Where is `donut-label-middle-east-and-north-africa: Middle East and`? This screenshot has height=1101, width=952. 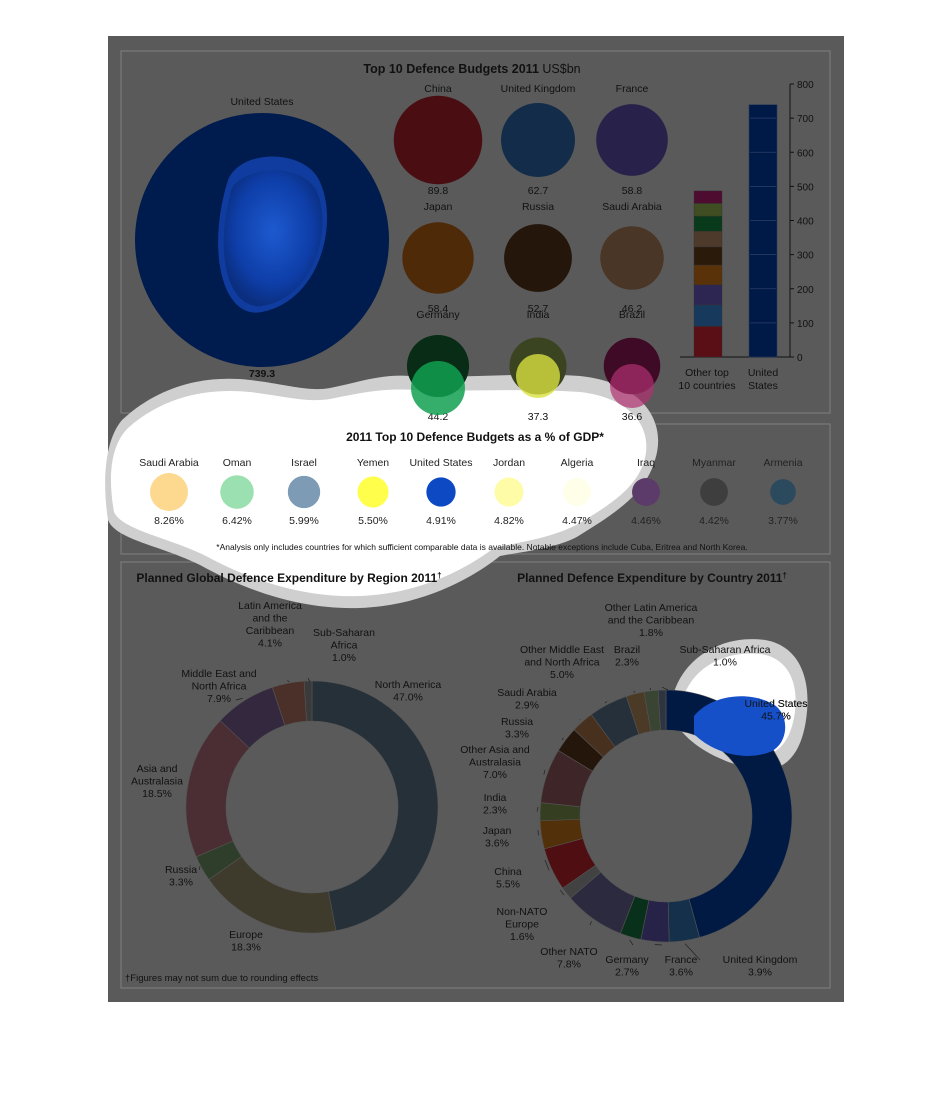 donut-label-middle-east-and-north-africa: Middle East and is located at coordinates (218, 674).